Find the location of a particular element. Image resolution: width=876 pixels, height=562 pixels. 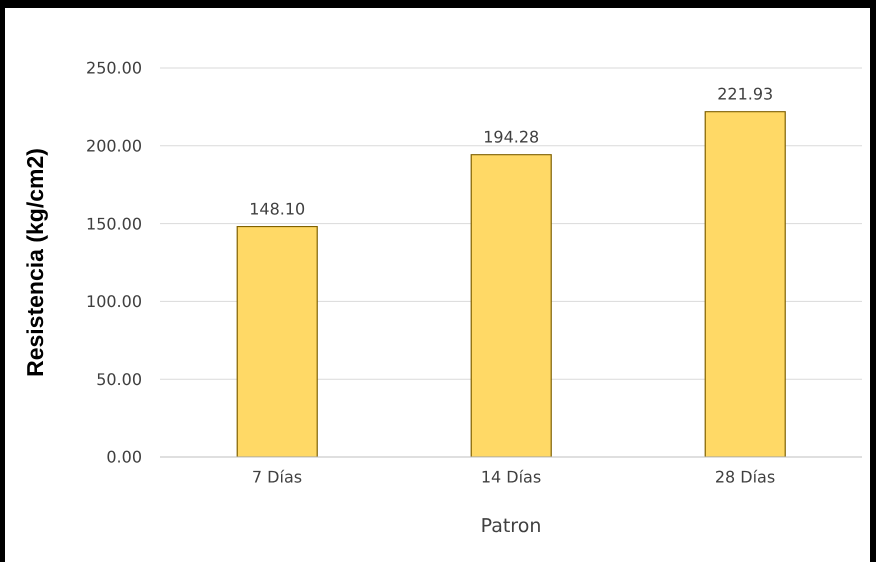

data-label: 194.28 is located at coordinates (511, 137).